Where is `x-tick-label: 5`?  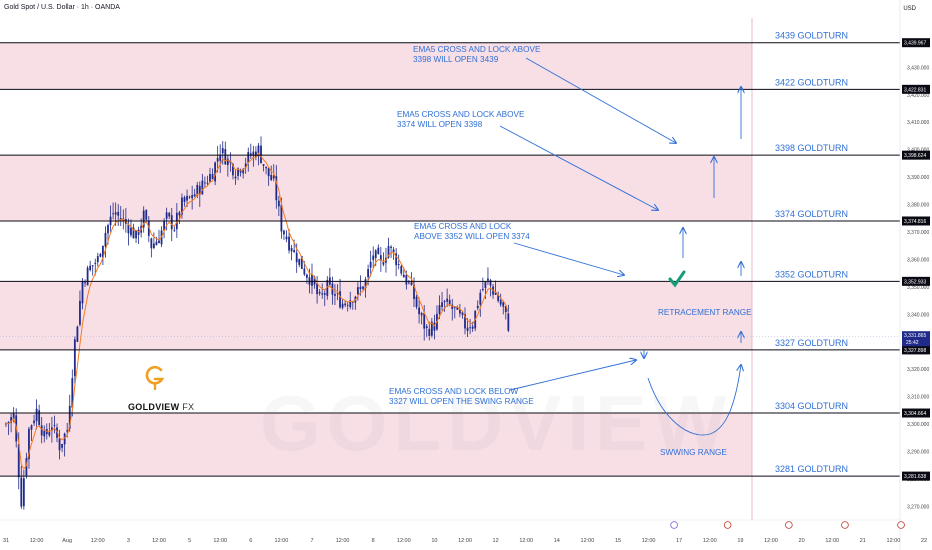 x-tick-label: 5 is located at coordinates (189, 541).